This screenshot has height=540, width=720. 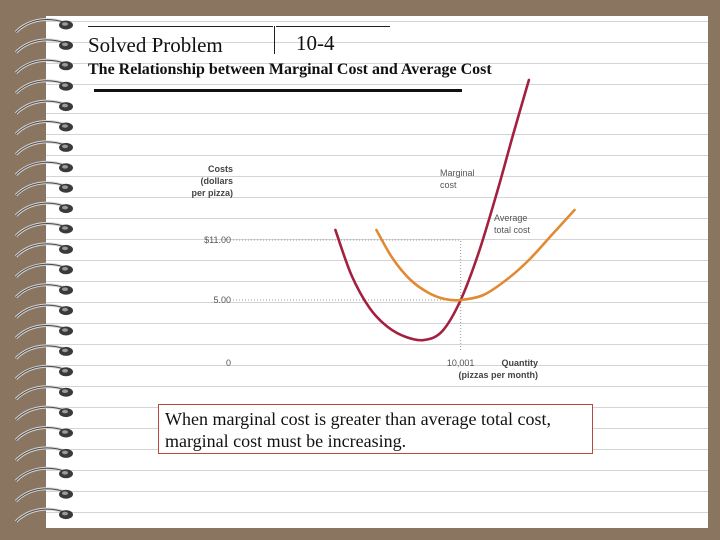 What do you see at coordinates (475, 255) in the screenshot?
I see `average-total-cost-curve` at bounding box center [475, 255].